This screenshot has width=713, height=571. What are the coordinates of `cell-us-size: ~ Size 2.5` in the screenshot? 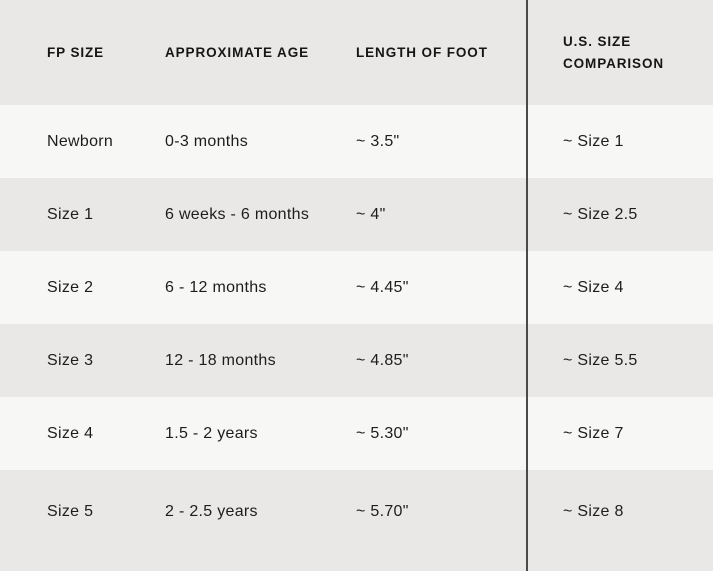 It's located at (600, 214).